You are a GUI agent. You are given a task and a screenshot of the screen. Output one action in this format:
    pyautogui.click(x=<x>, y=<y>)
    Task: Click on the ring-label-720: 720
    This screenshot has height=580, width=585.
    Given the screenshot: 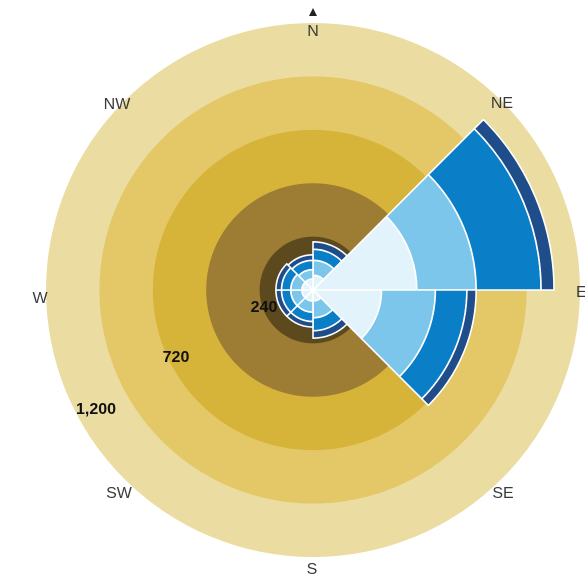 What is the action you would take?
    pyautogui.click(x=176, y=357)
    